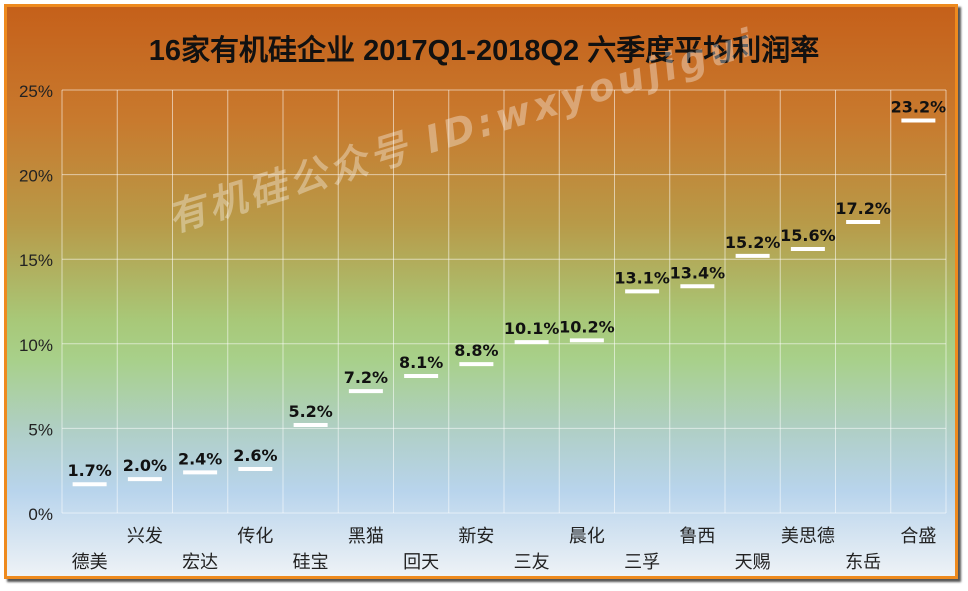 This screenshot has width=968, height=591. Describe the element at coordinates (476, 350) in the screenshot. I see `data-label: 8.8%` at that location.